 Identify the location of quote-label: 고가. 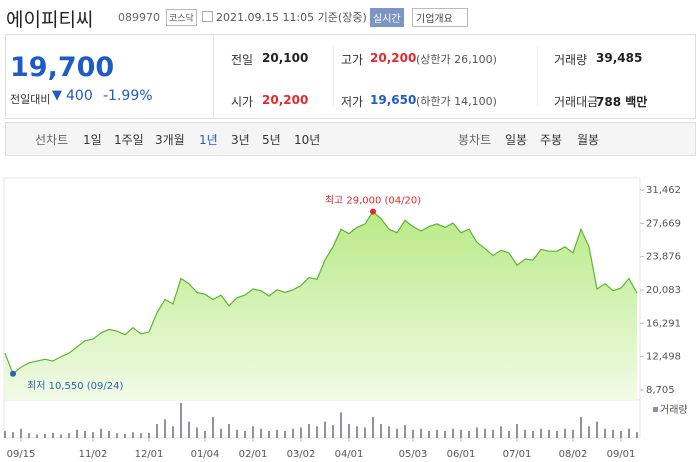
(352, 60).